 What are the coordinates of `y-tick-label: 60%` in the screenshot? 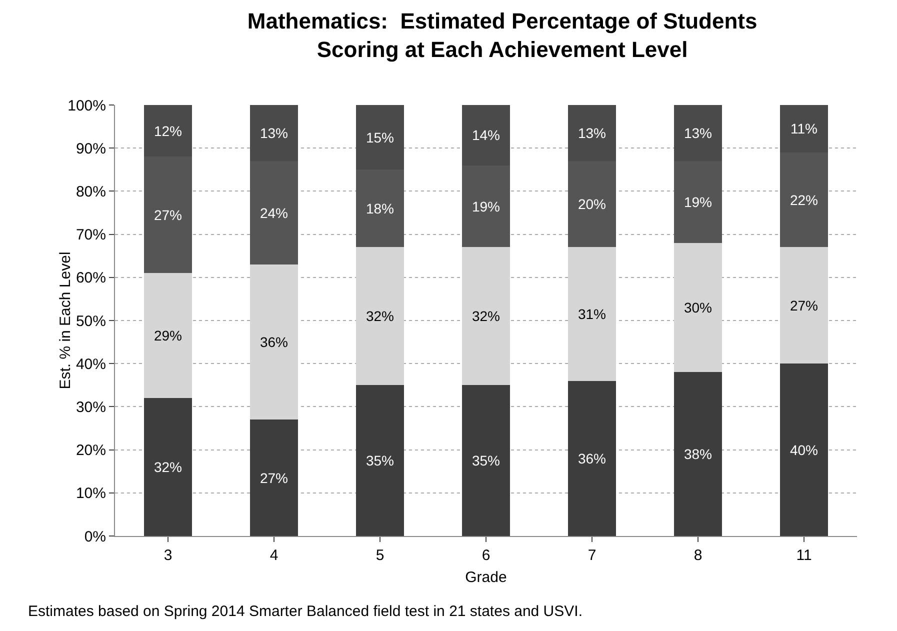 It's located at (91, 278).